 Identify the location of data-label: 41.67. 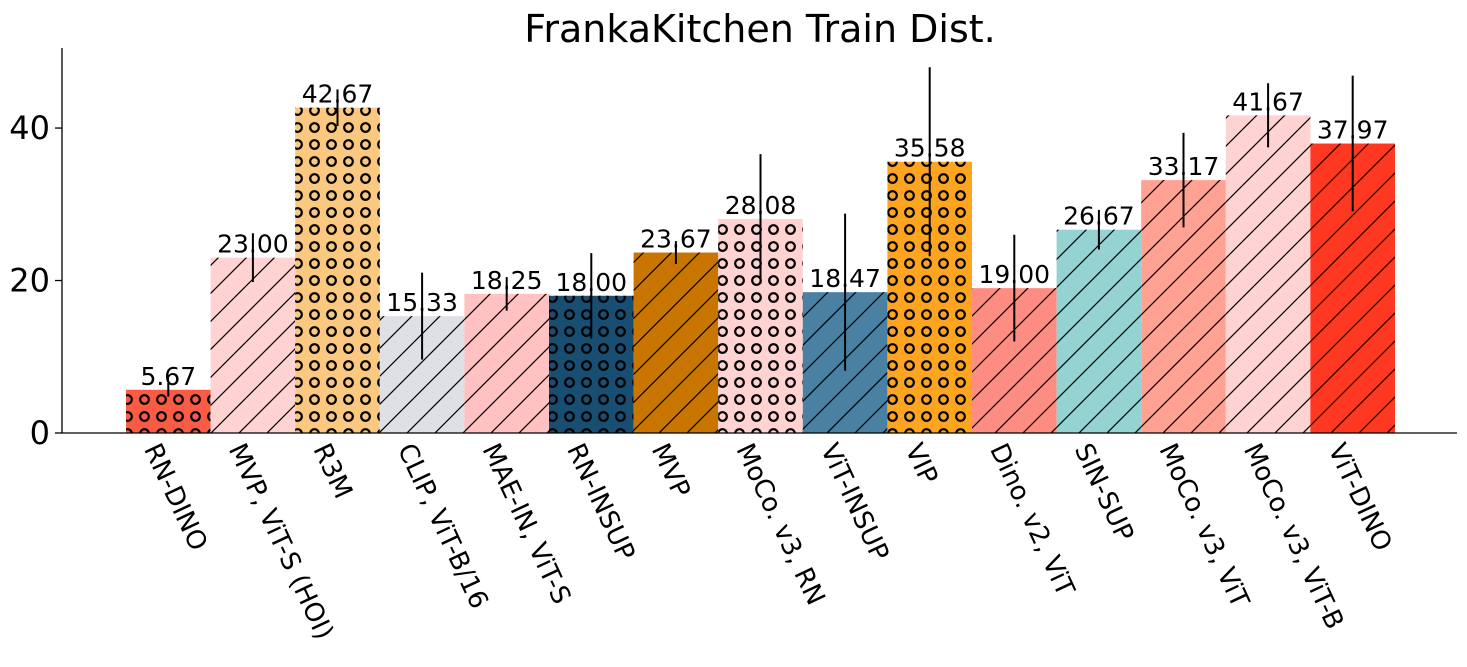
(1268, 101).